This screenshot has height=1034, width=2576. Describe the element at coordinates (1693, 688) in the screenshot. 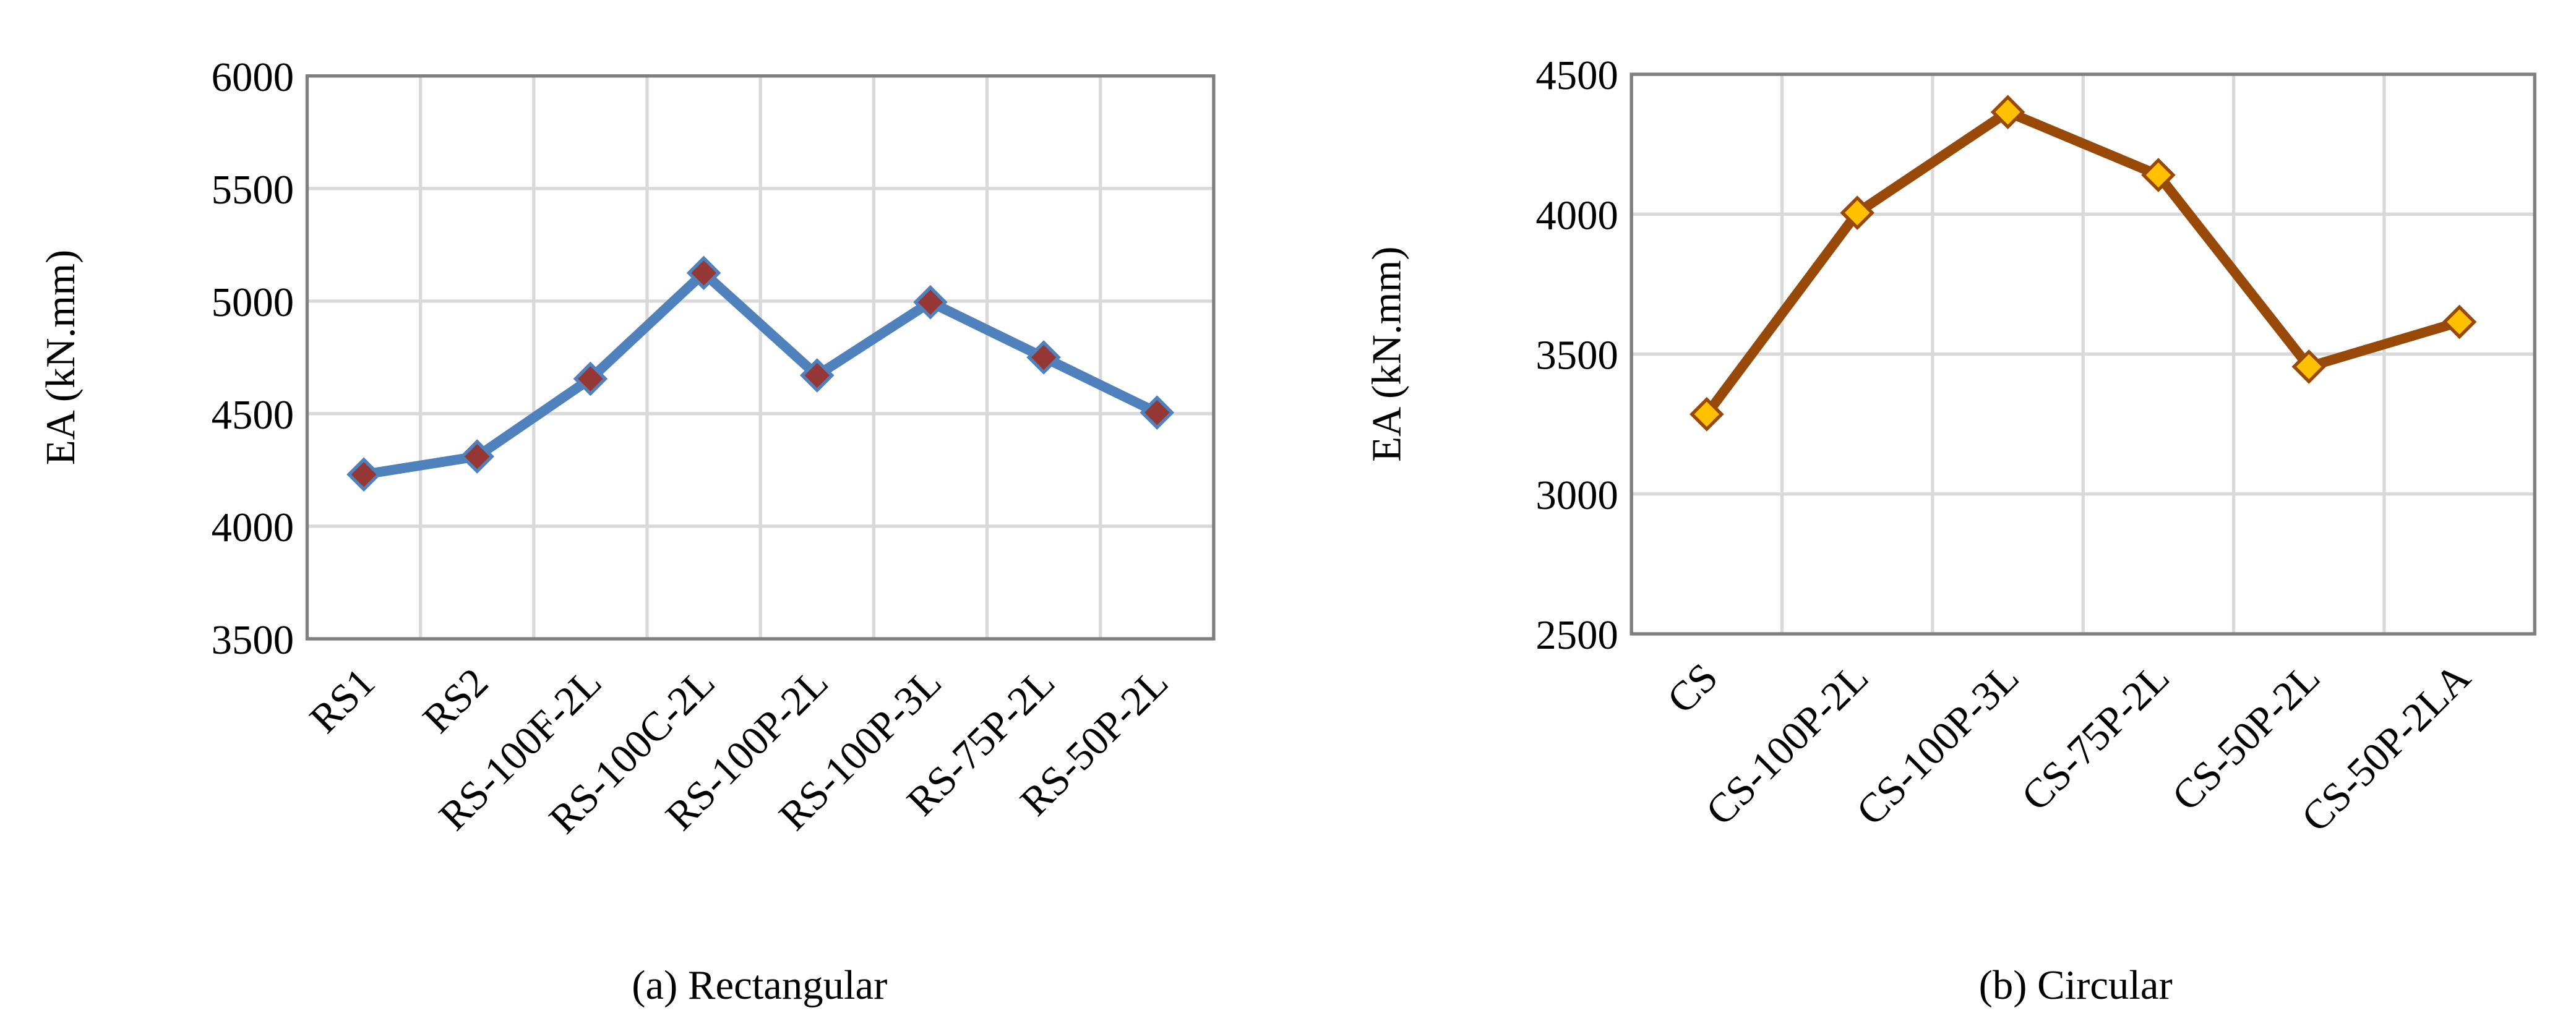

I see `x-tick-label: CS` at that location.